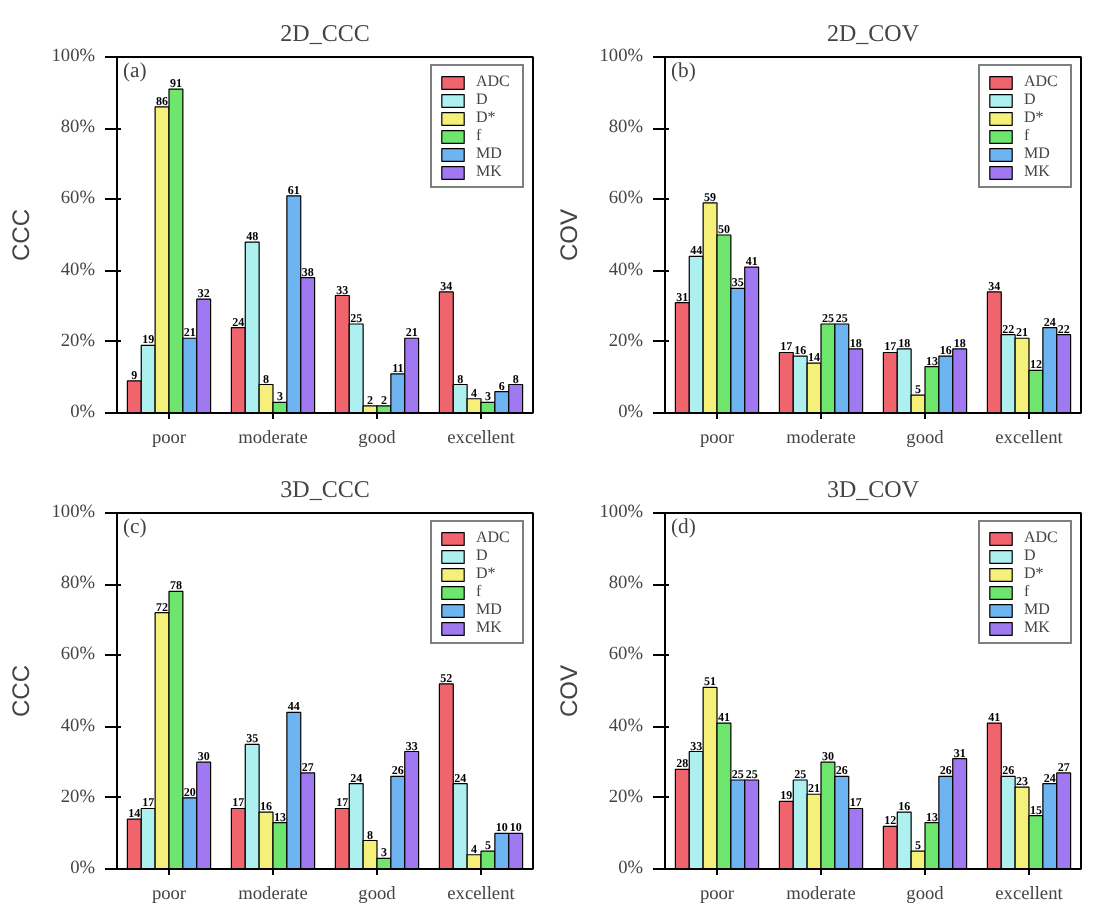  I want to click on annotation: (a), so click(135, 72).